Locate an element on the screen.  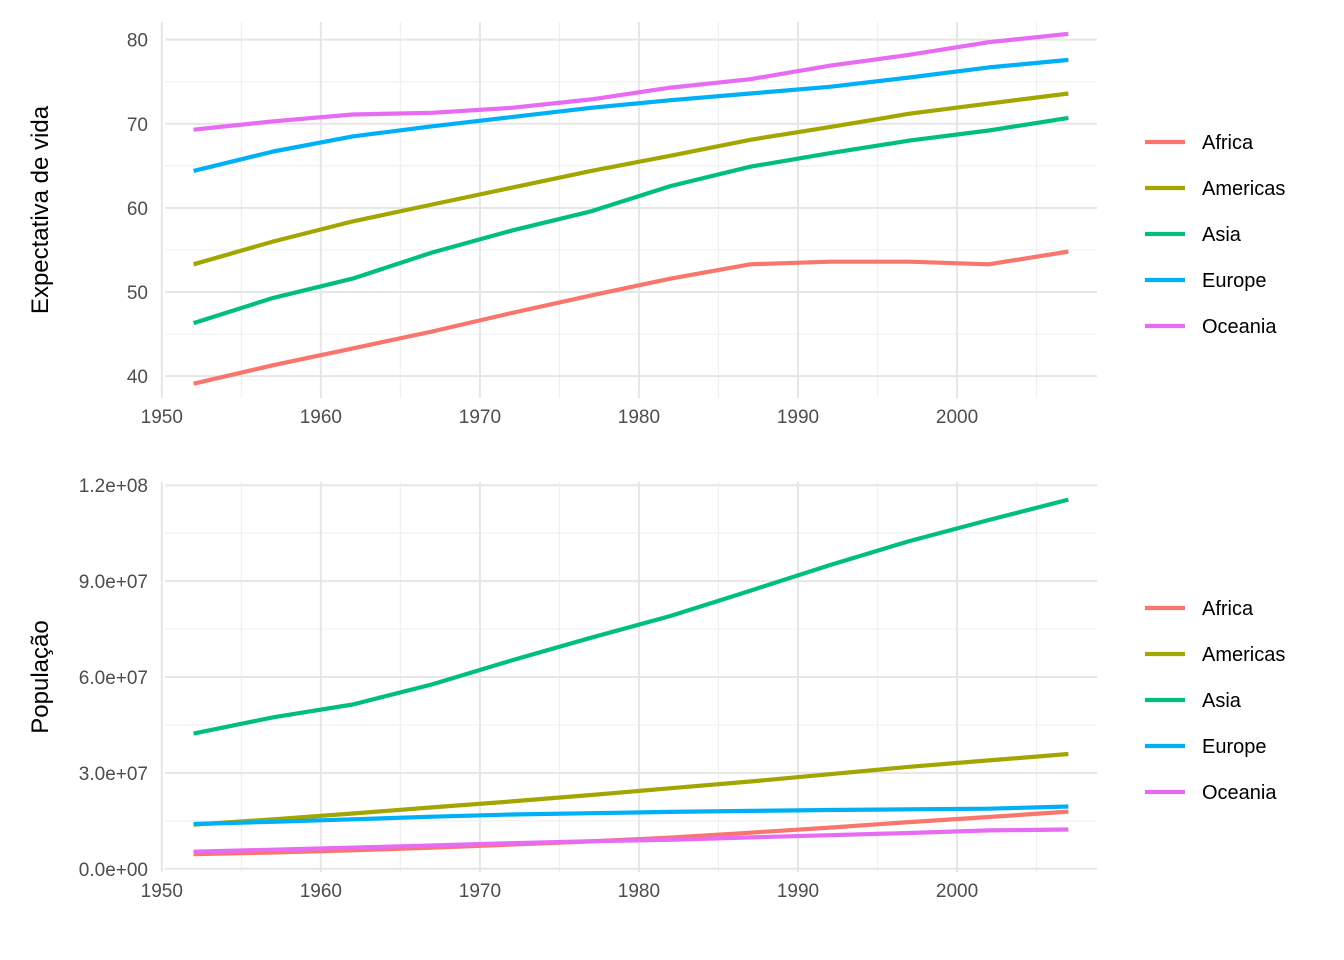
series-line-asia is located at coordinates (630, 220).